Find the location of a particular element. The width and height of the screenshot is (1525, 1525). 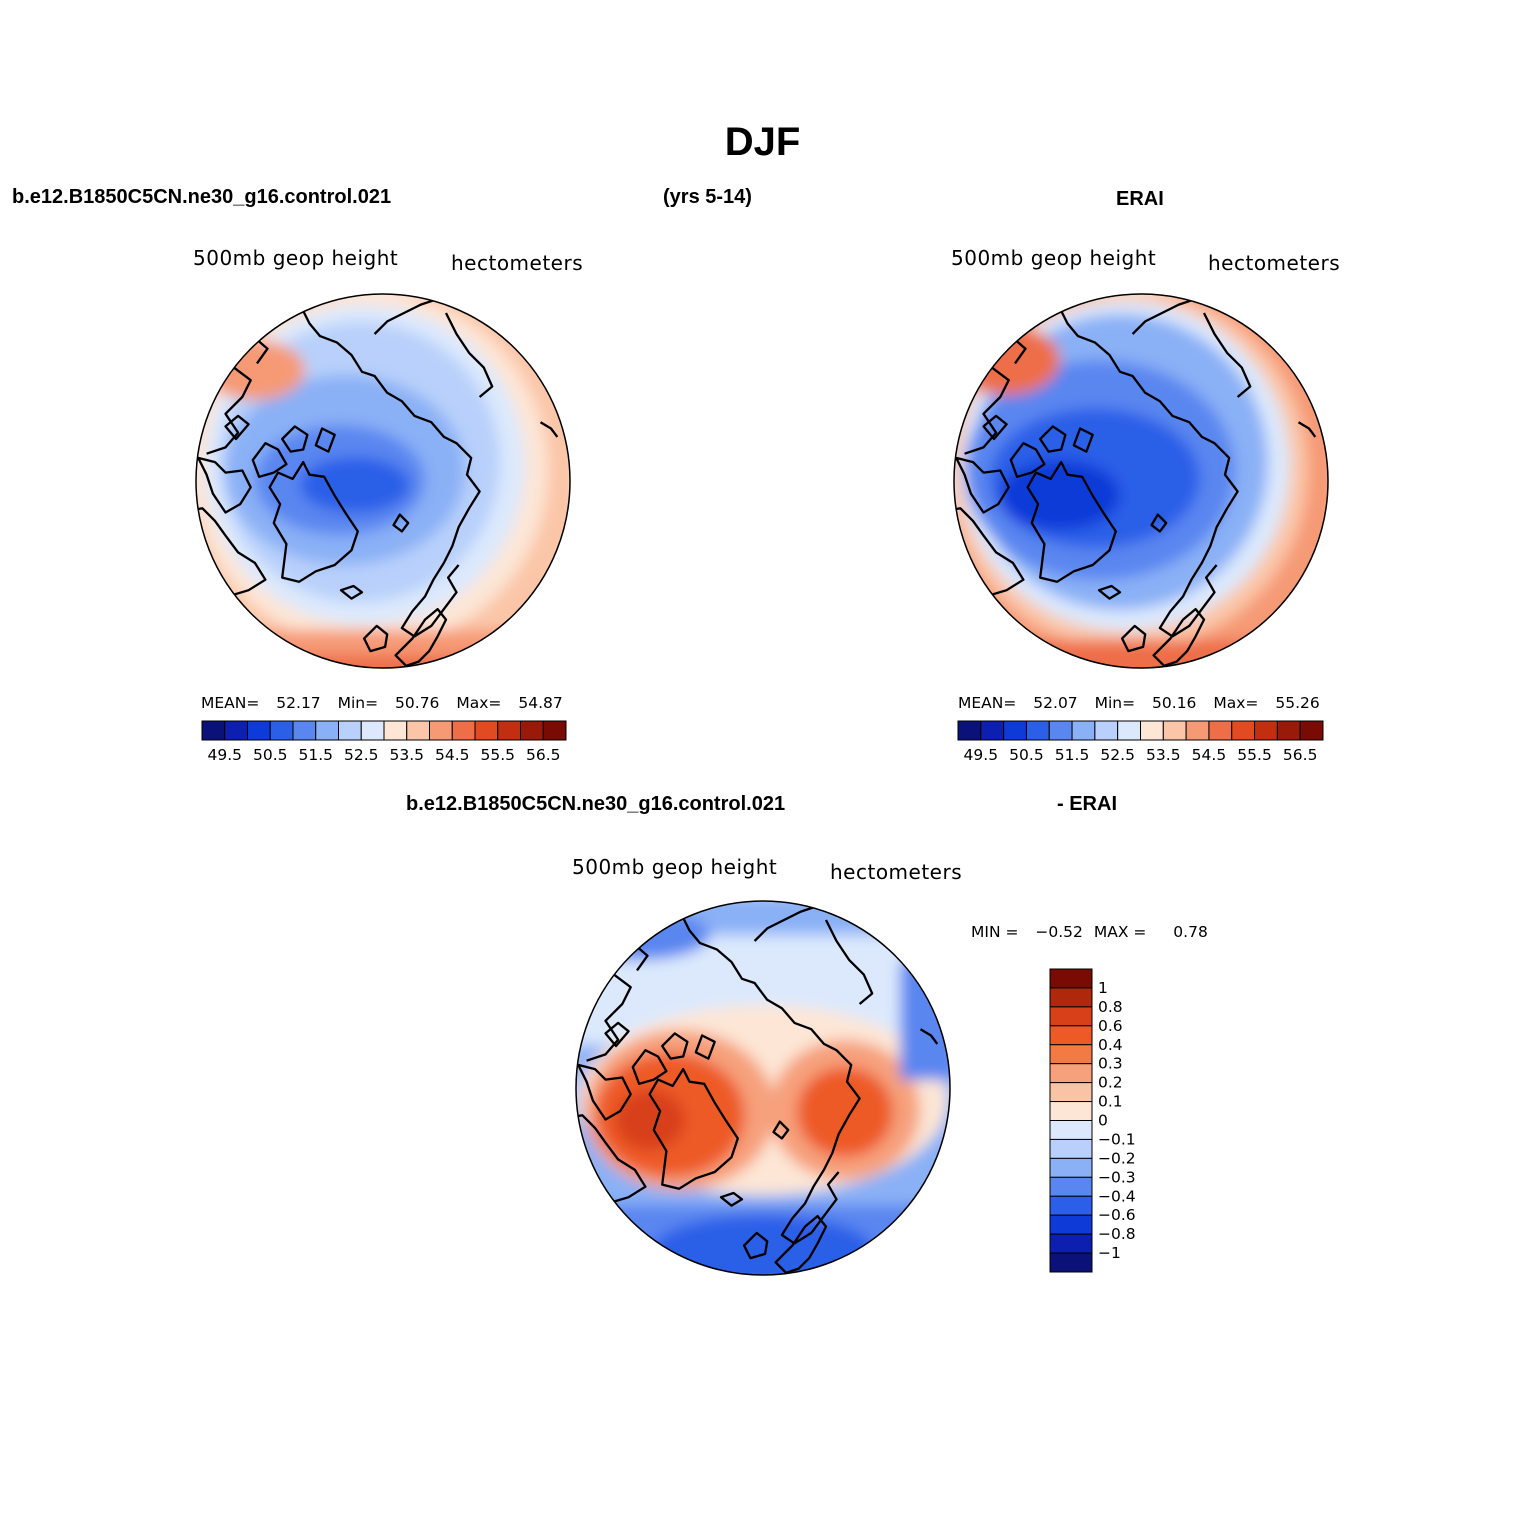

diff-max-value: 0.78 is located at coordinates (1190, 932).